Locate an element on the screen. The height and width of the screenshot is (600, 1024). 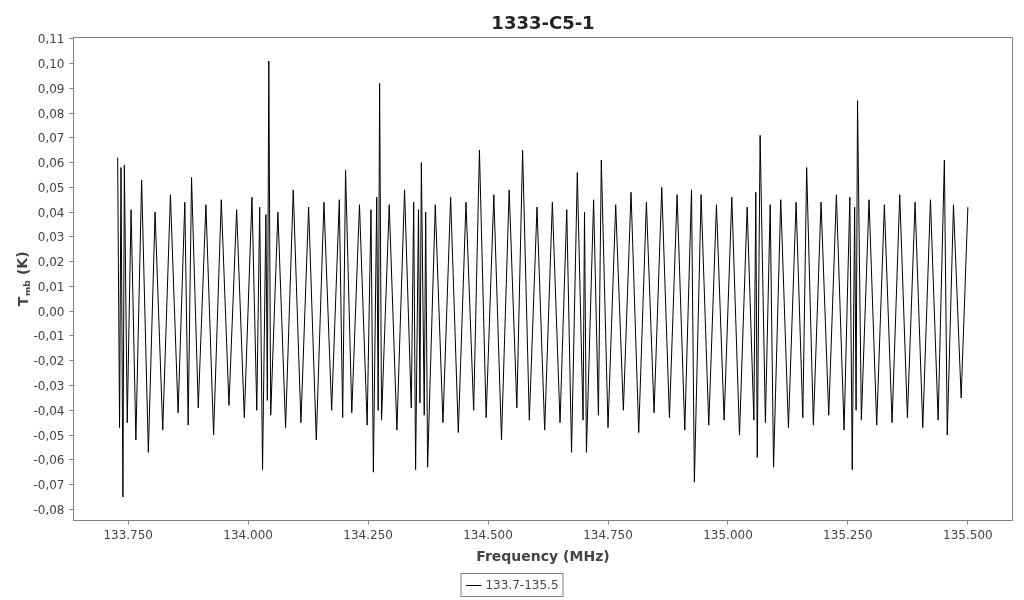
y-tick-label: -0,03 is located at coordinates (49, 386).